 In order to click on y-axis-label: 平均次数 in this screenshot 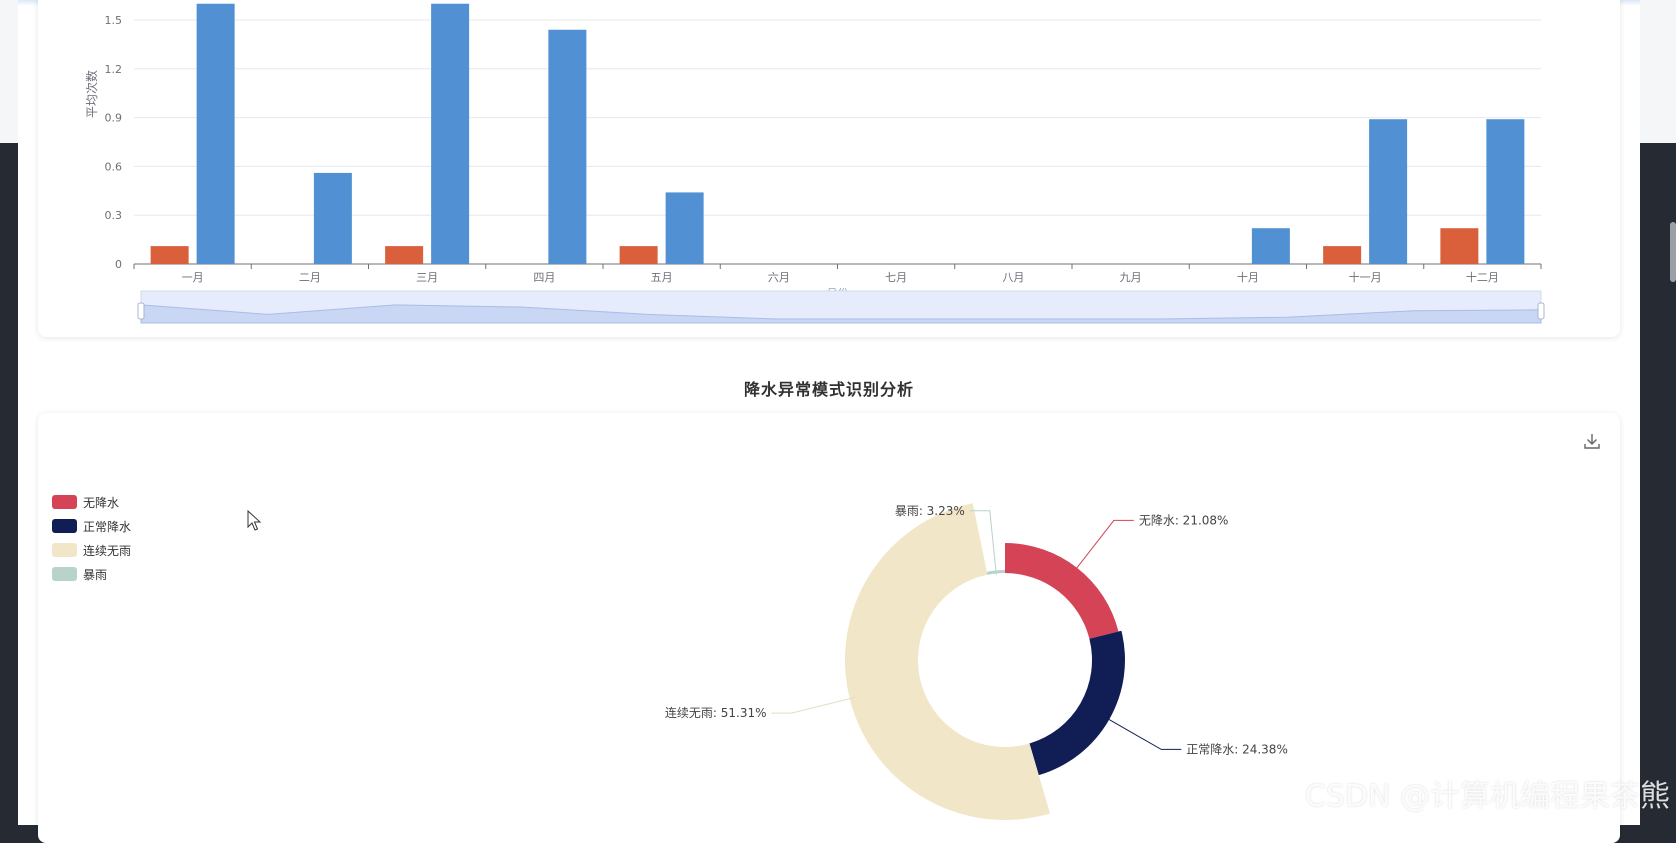, I will do `click(91, 94)`.